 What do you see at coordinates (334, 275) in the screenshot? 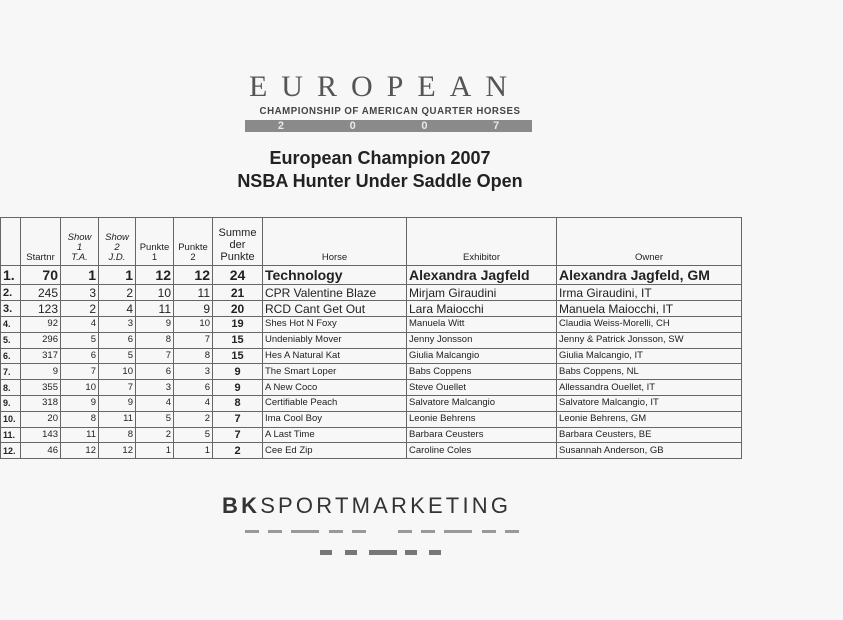
I see `table-cell: Technology` at bounding box center [334, 275].